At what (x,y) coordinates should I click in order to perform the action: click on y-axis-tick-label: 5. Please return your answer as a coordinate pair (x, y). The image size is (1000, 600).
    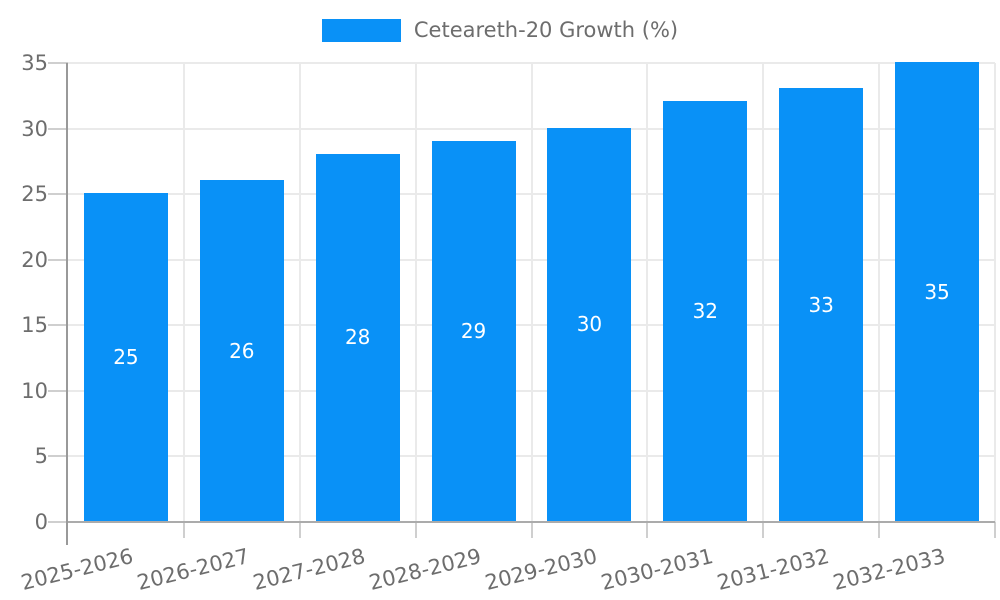
    Looking at the image, I should click on (41, 456).